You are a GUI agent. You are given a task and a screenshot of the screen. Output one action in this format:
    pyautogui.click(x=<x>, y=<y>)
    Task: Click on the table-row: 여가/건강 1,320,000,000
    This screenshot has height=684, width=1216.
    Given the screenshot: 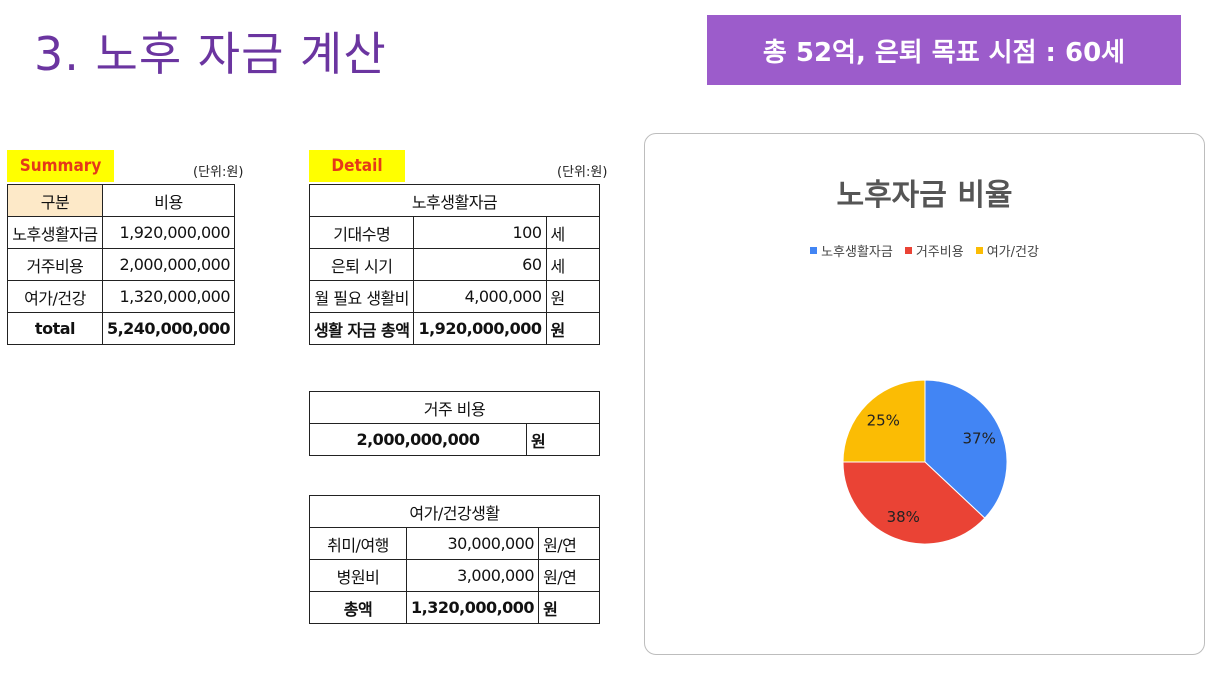 What is the action you would take?
    pyautogui.click(x=121, y=296)
    